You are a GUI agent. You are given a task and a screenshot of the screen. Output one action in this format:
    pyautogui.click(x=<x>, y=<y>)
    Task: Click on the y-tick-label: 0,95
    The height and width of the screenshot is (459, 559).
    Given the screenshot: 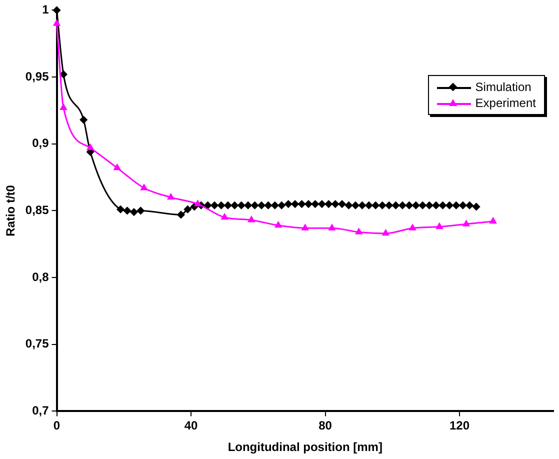 What is the action you would take?
    pyautogui.click(x=37, y=76)
    